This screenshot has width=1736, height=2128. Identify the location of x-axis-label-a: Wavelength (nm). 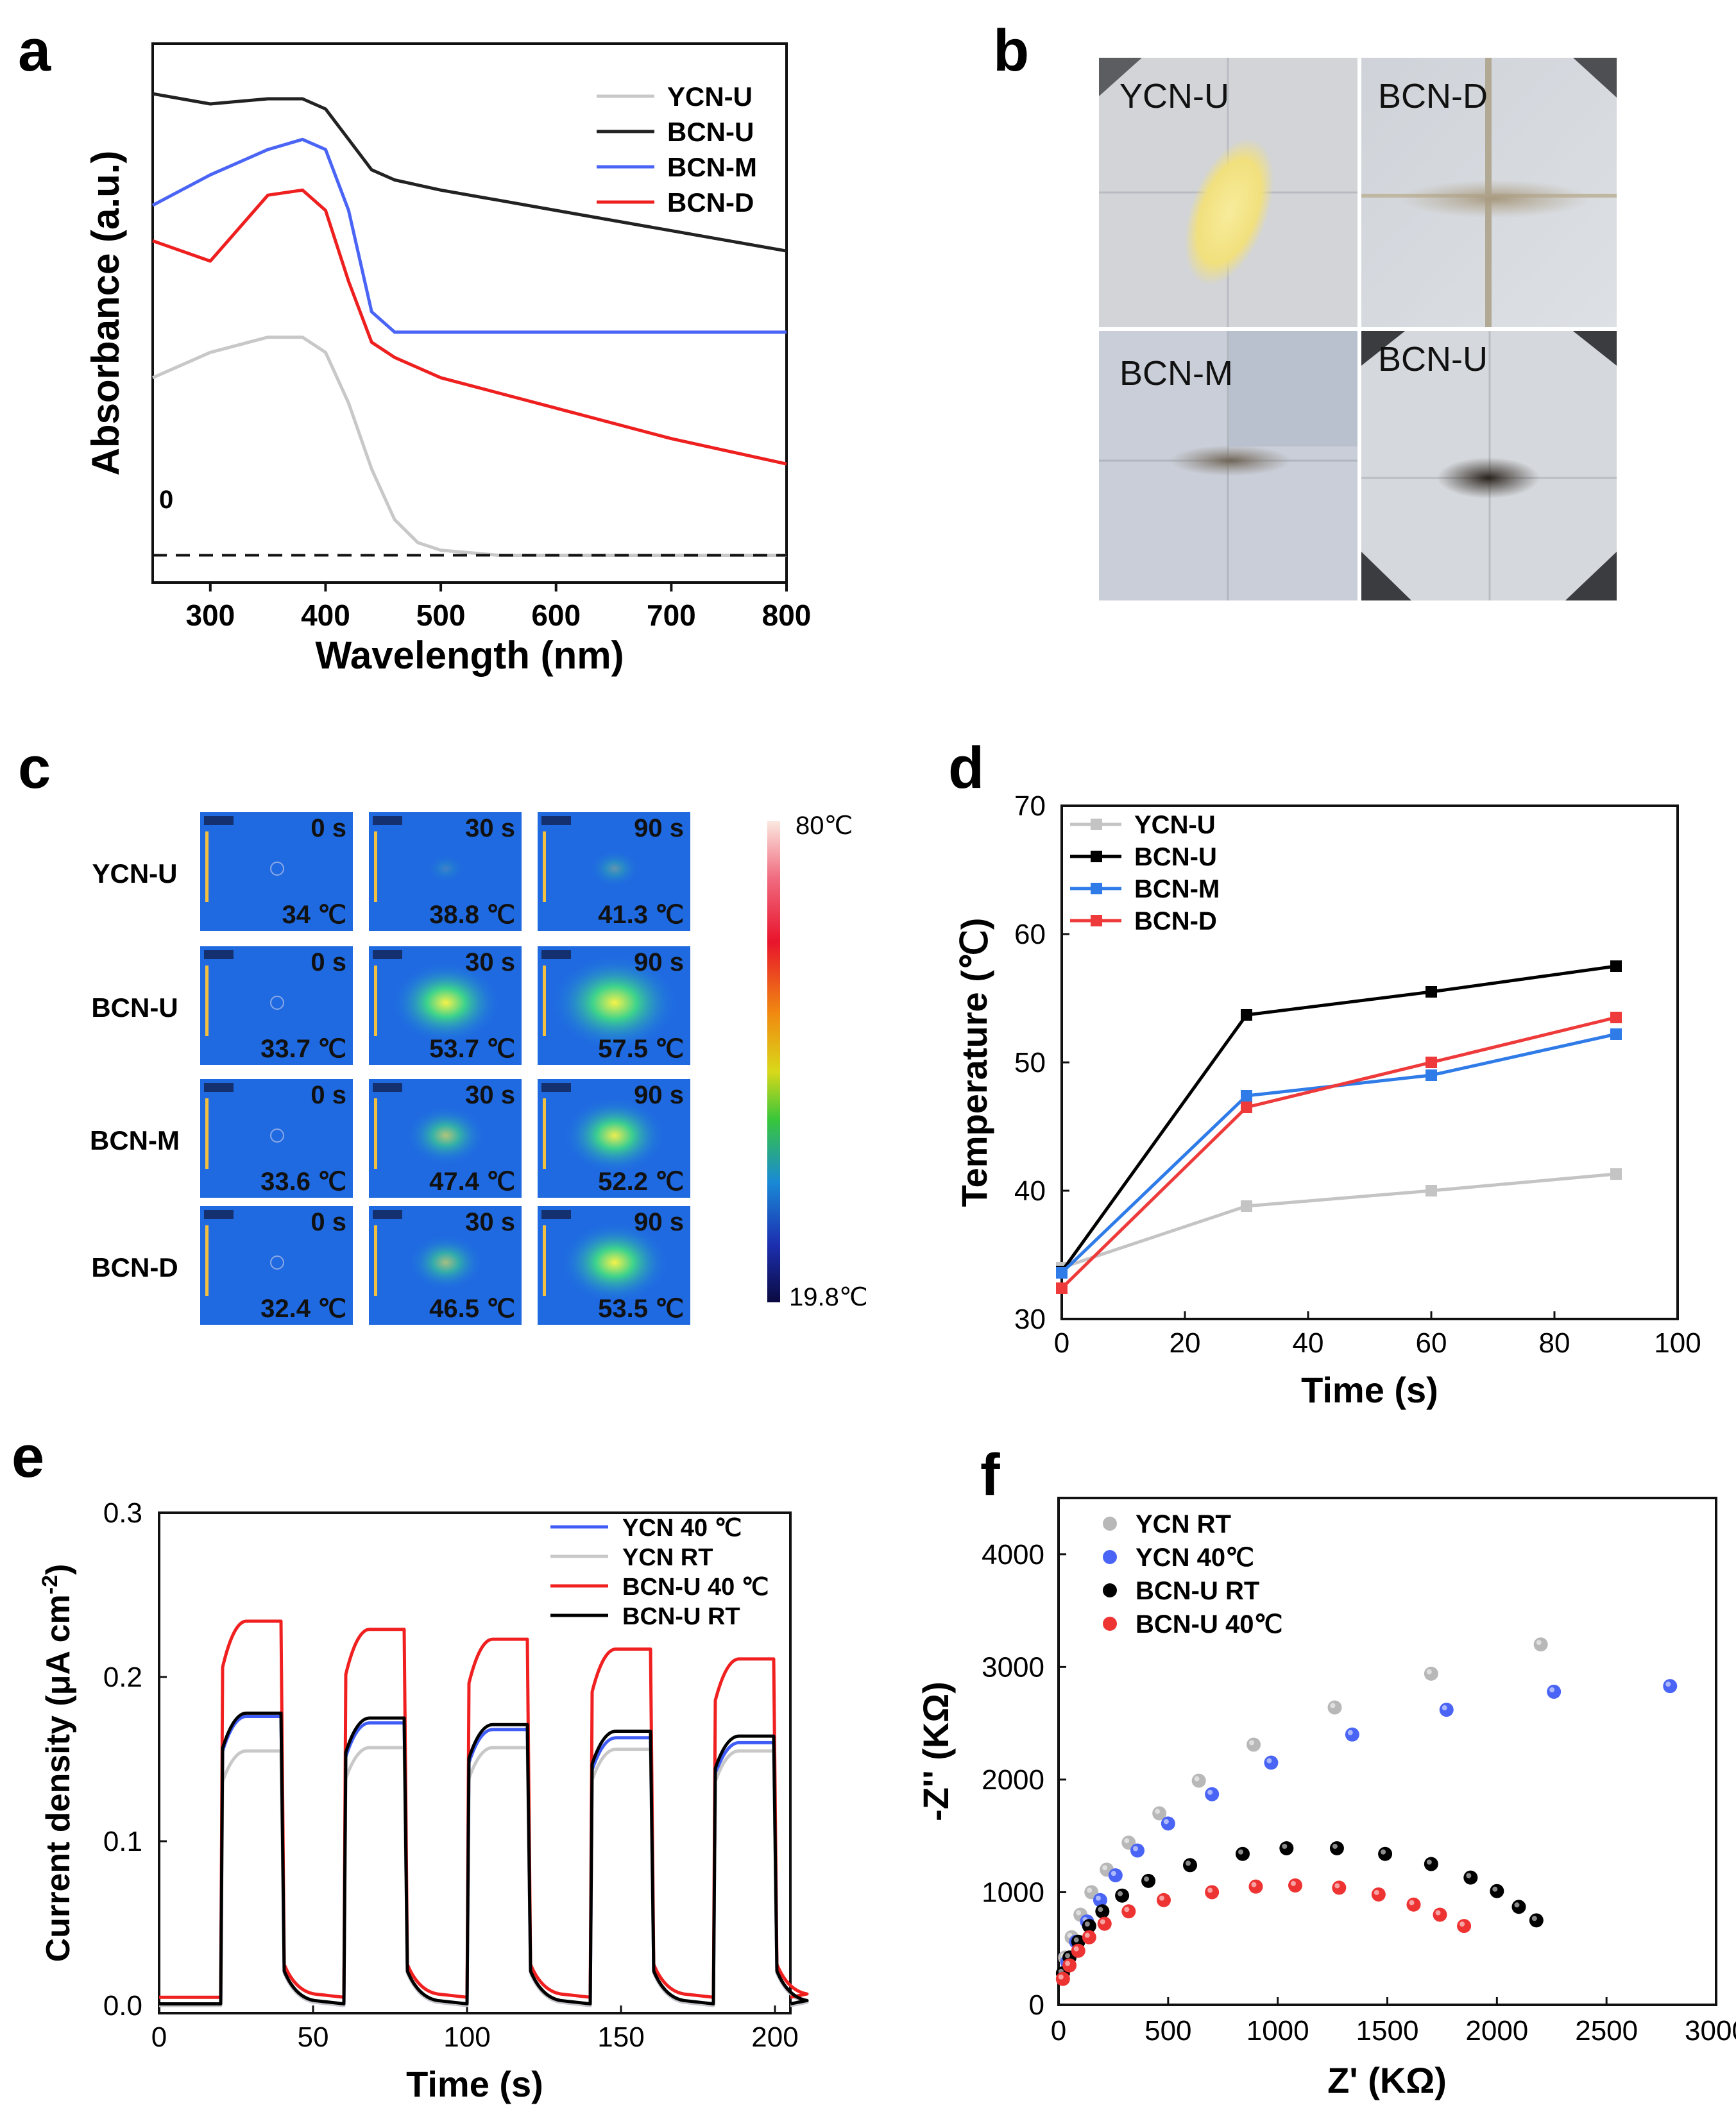
(469, 655).